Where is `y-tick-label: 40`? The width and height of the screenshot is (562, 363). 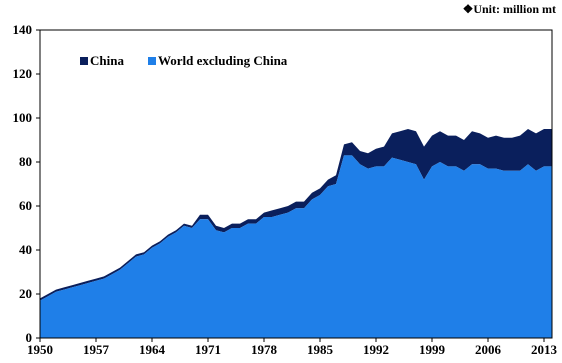
y-tick-label: 40 is located at coordinates (25, 249).